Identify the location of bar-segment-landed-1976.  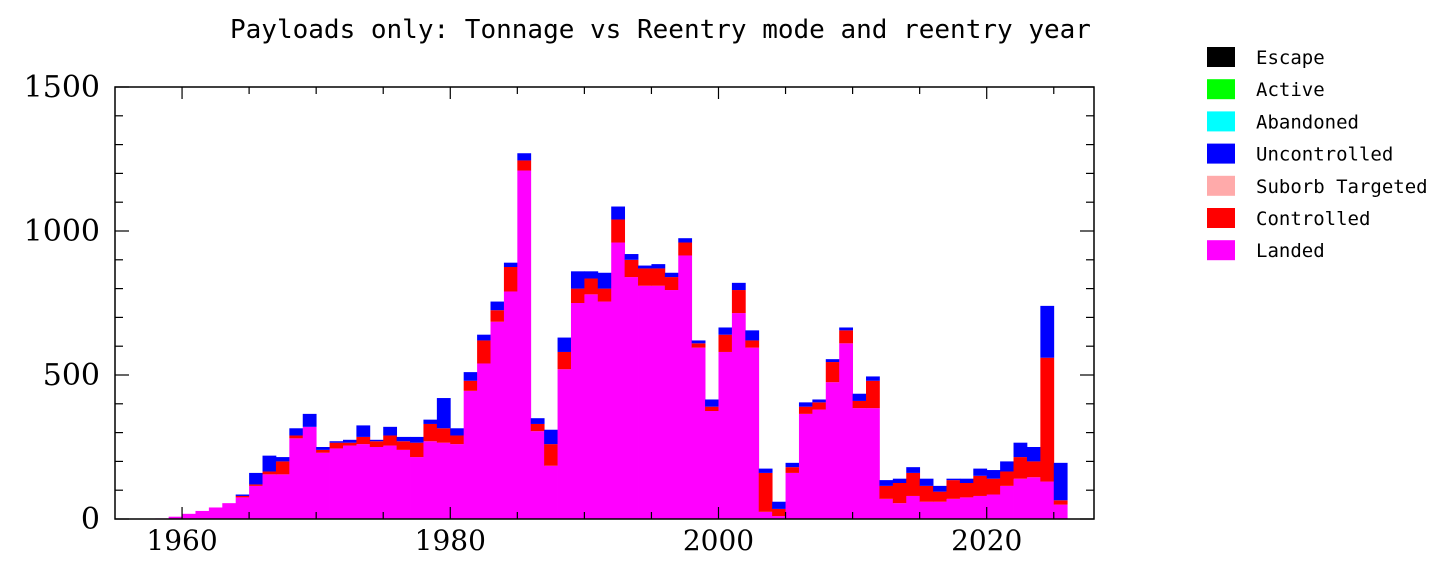
(403, 484).